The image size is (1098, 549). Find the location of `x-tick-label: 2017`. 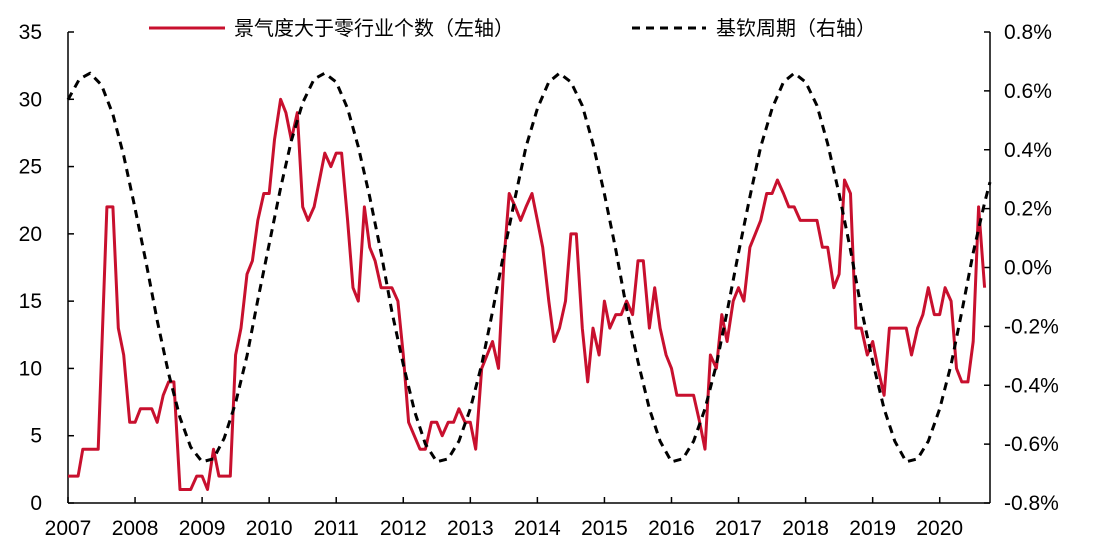

x-tick-label: 2017 is located at coordinates (738, 528).